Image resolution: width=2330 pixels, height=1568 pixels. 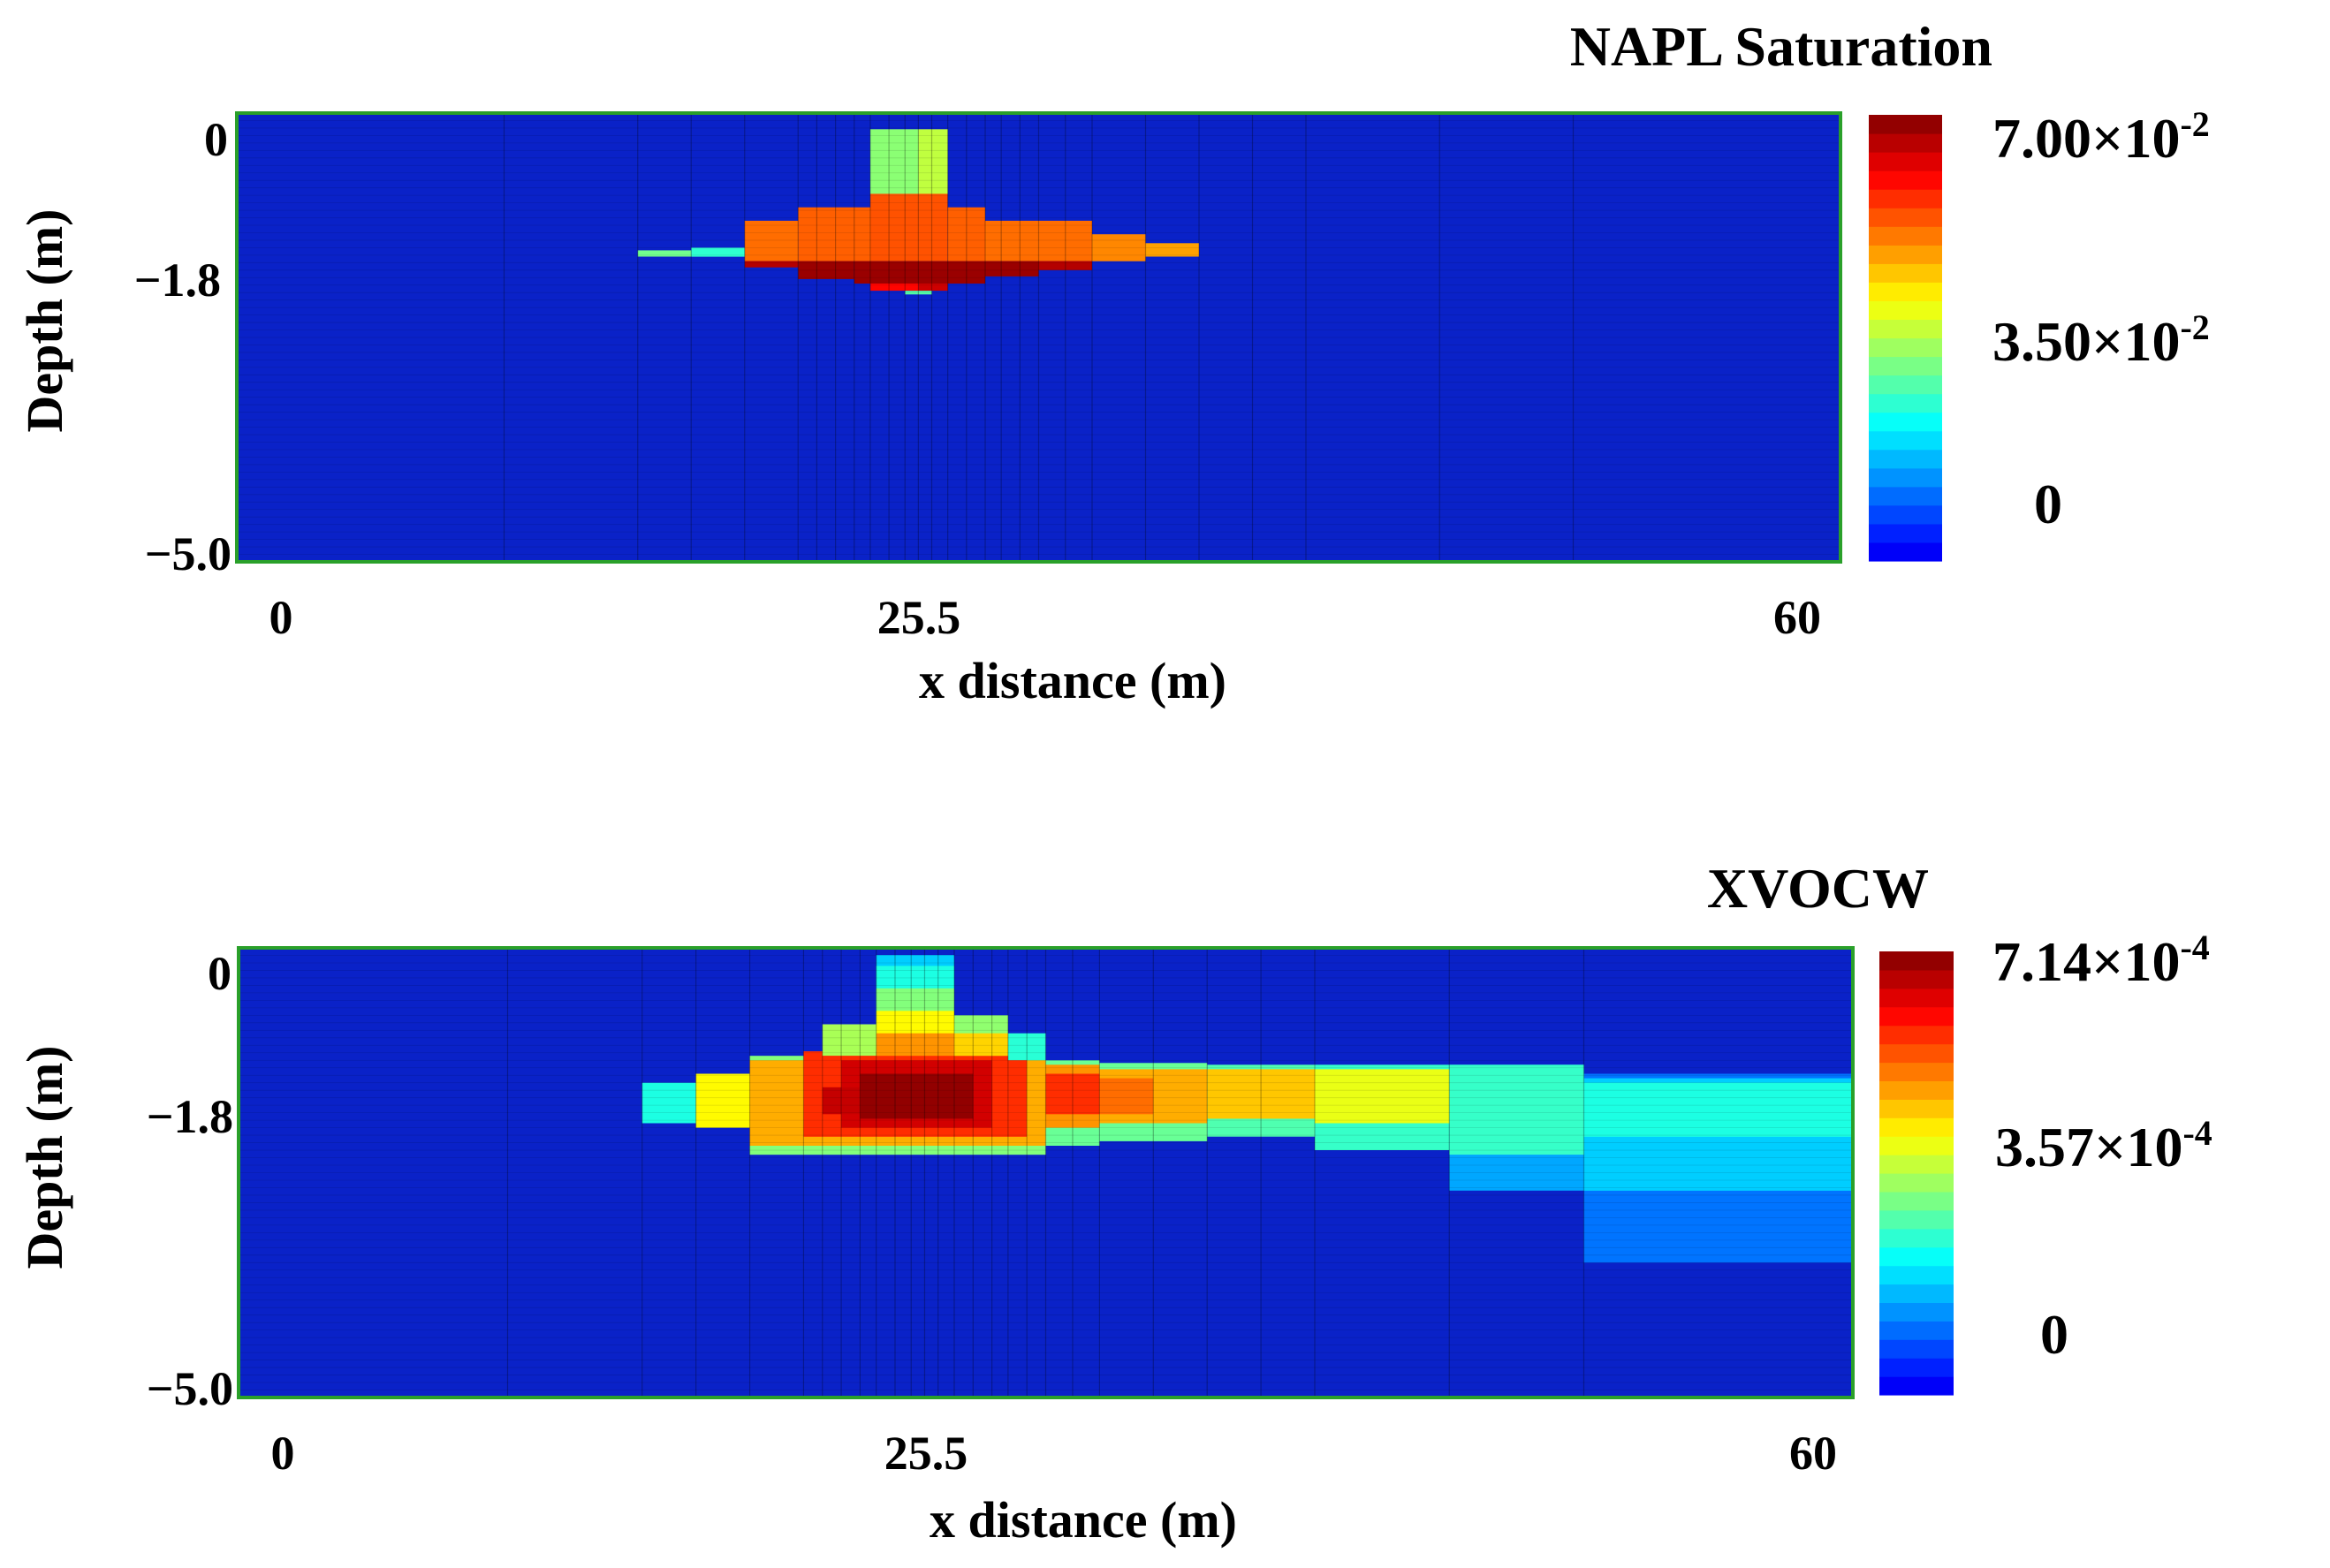 I want to click on x-axis-ticks: 0 25.5 60, so click(x=1054, y=1453).